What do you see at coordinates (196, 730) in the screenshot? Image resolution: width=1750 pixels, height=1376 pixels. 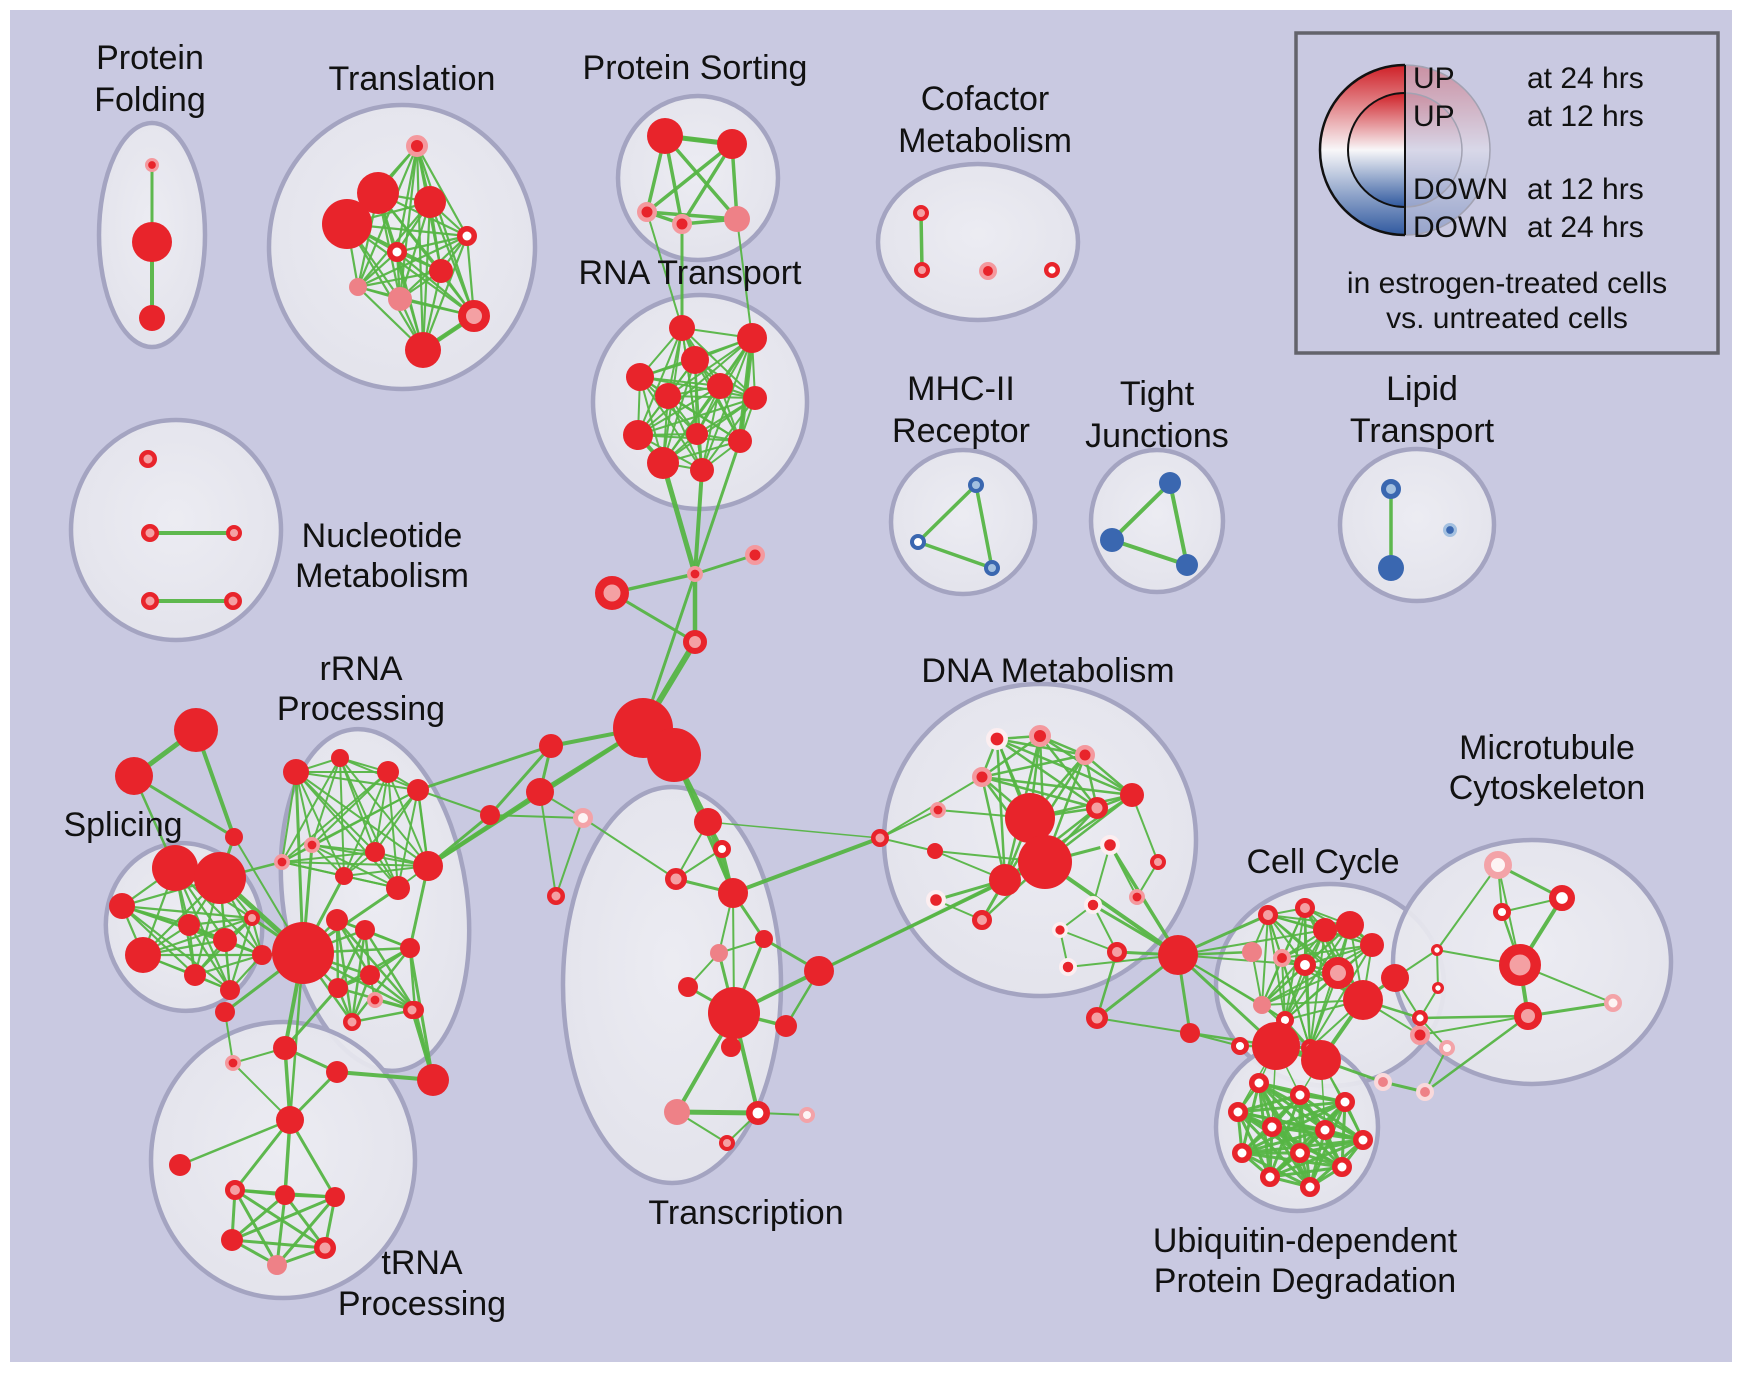 I see `gene-node-tg1` at bounding box center [196, 730].